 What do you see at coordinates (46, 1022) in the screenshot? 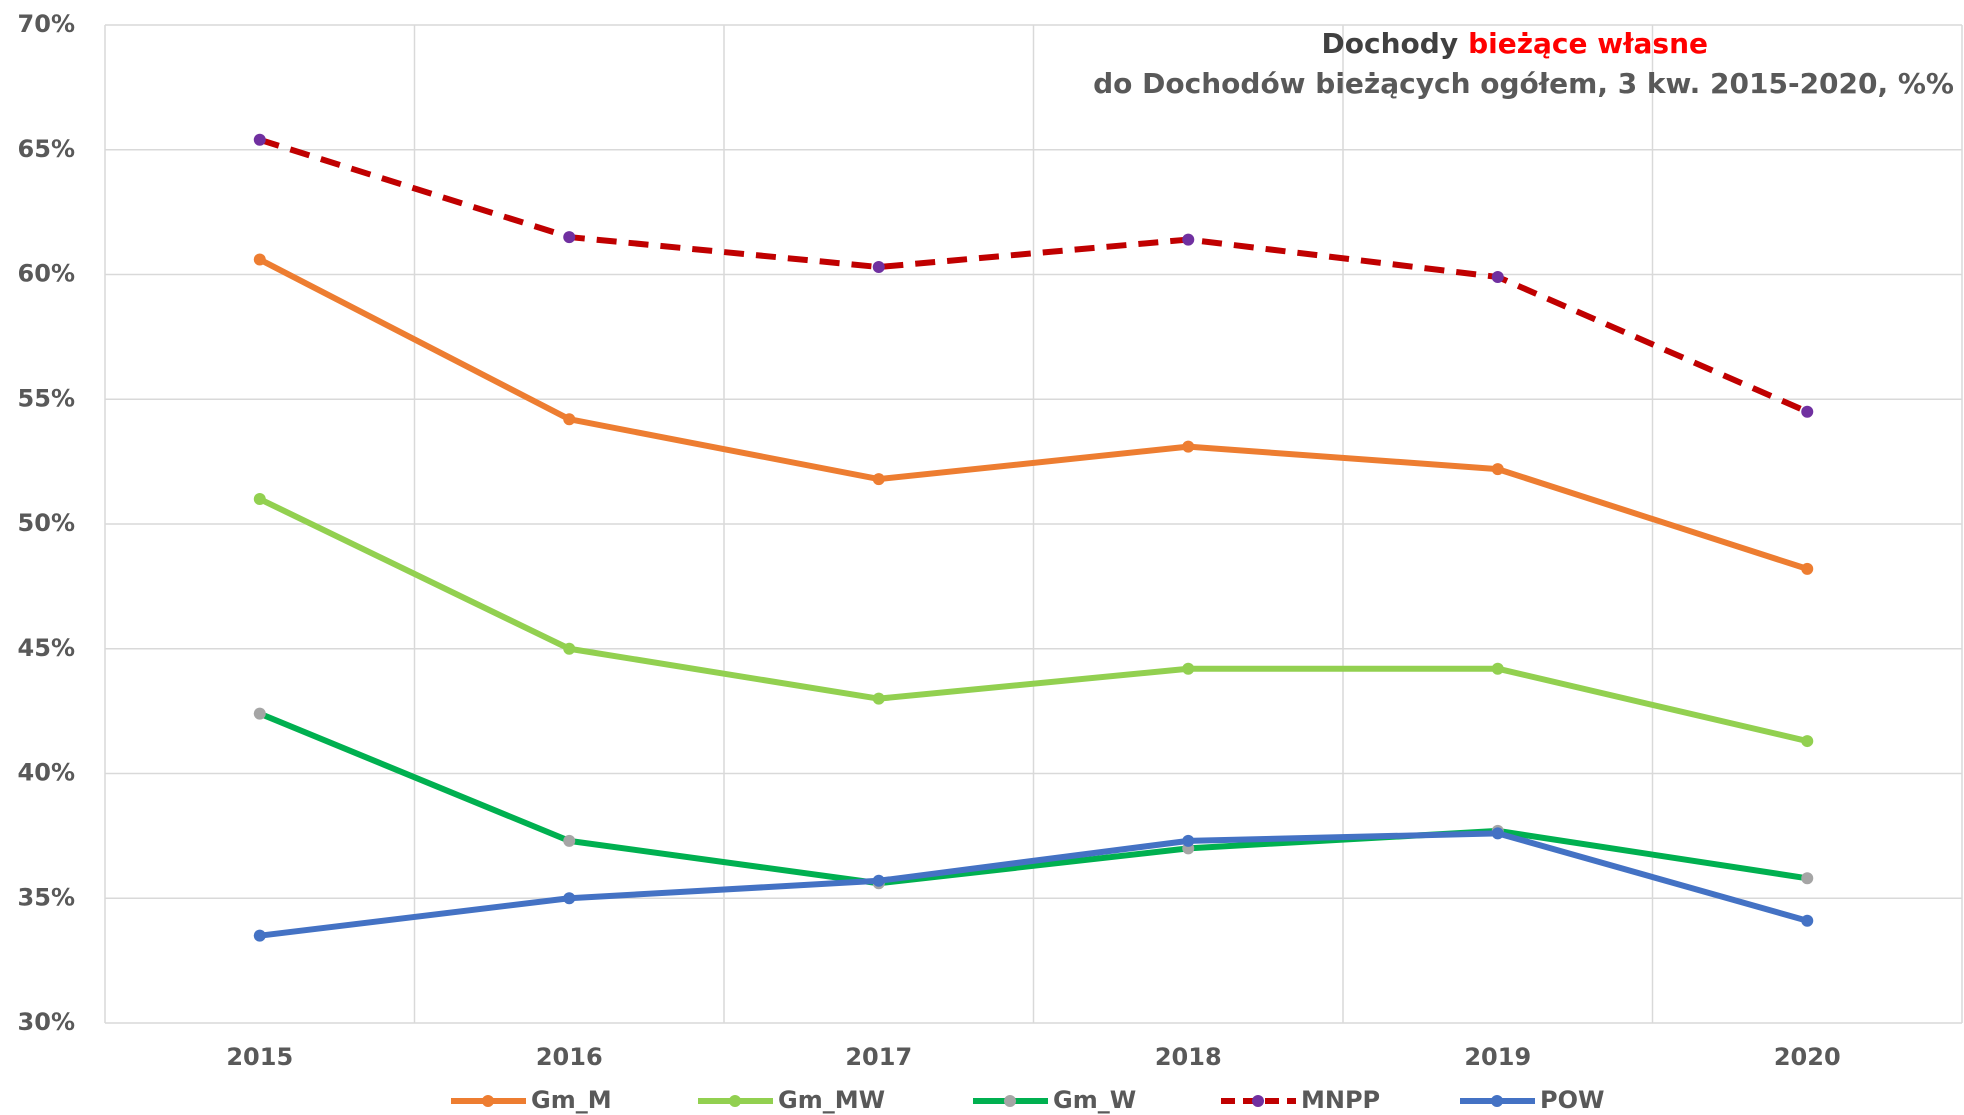
I see `y-tick-label: 30%` at bounding box center [46, 1022].